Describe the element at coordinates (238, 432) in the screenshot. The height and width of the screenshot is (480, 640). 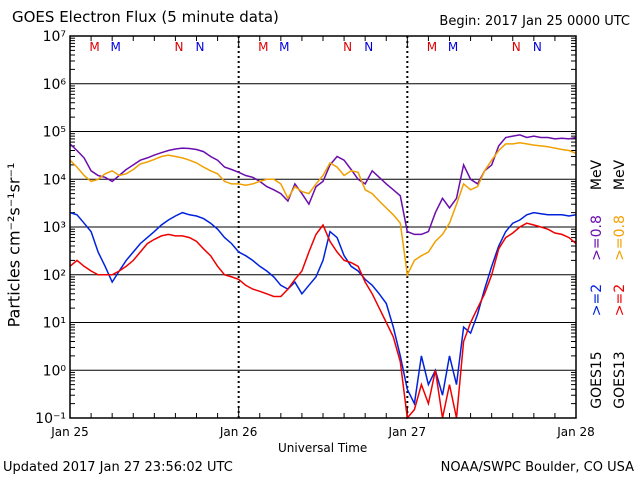
I see `x-tick-label: Jan 26` at that location.